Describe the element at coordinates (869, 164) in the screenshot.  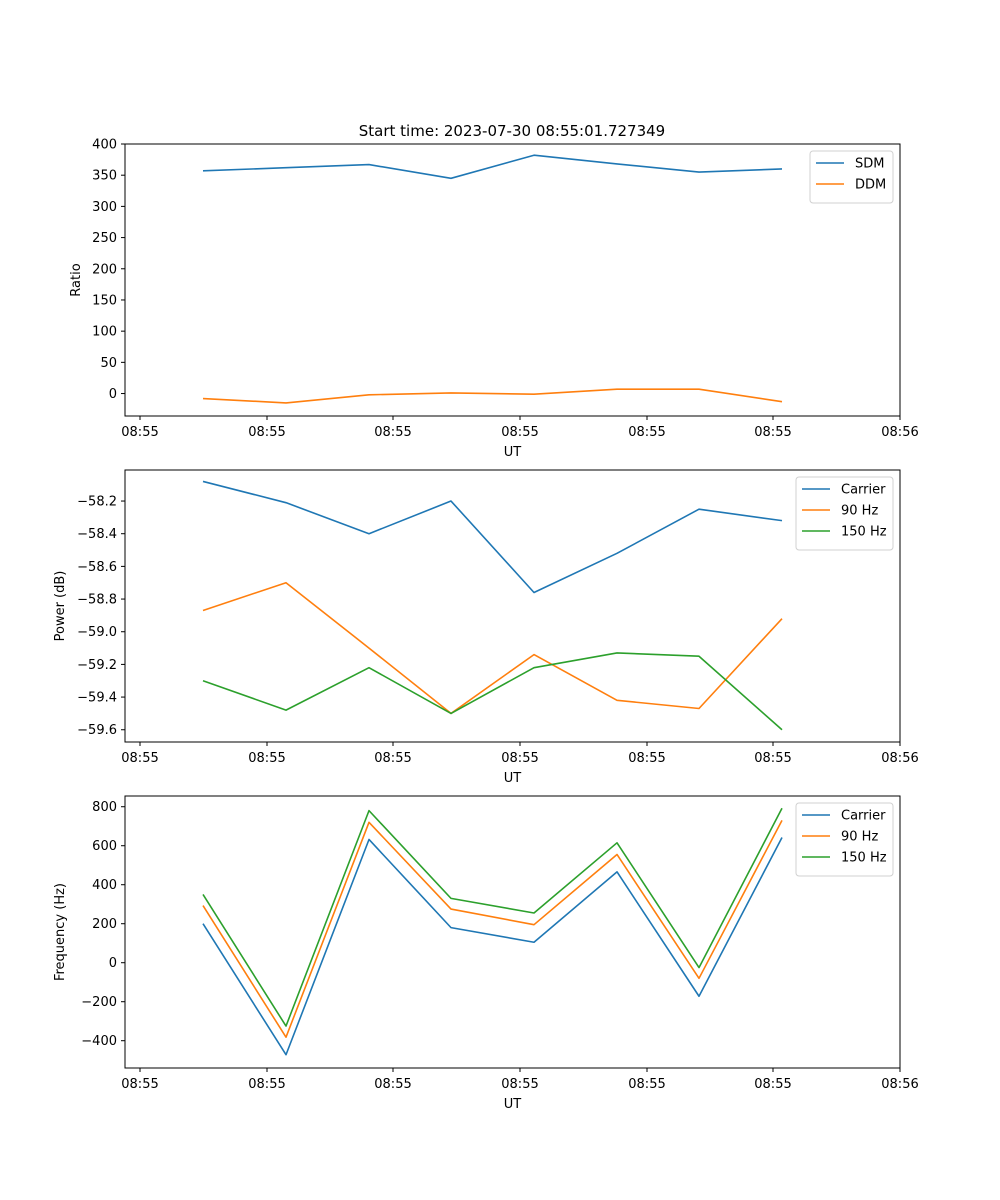
I see `legend-entry-label: SDM` at that location.